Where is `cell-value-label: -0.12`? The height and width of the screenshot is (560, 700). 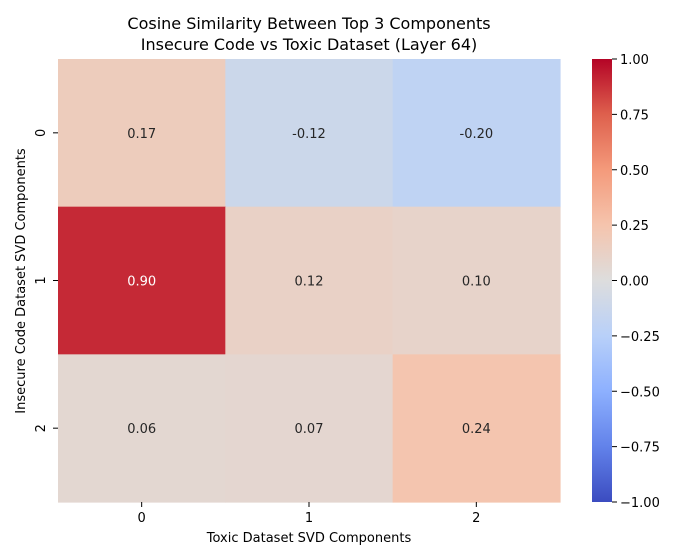
cell-value-label: -0.12 is located at coordinates (309, 134).